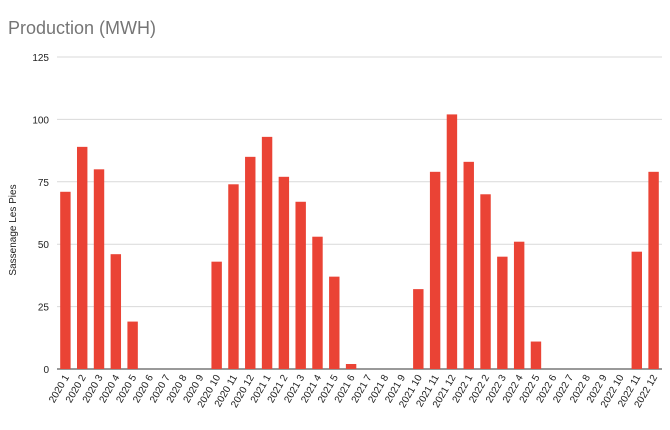  What do you see at coordinates (44, 183) in the screenshot?
I see `y-tick-label: 75` at bounding box center [44, 183].